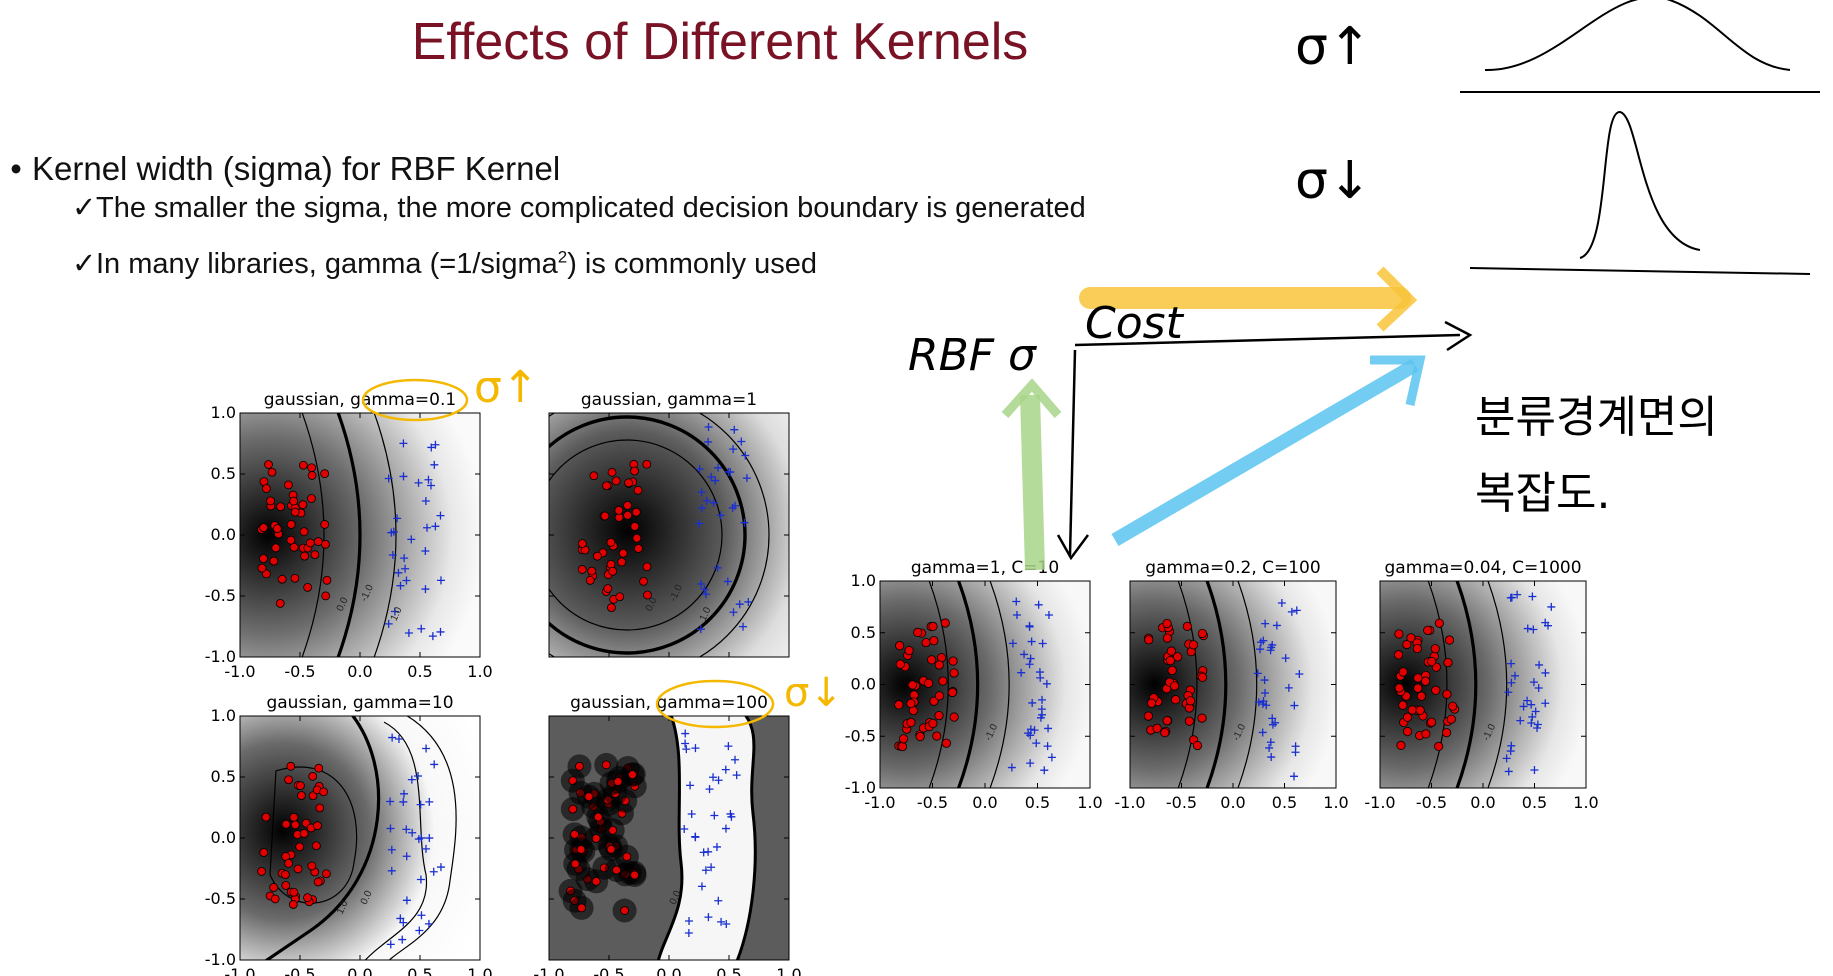 The height and width of the screenshot is (976, 1833). Describe the element at coordinates (1640, 184) in the screenshot. I see `narrow-bell-curve` at that location.